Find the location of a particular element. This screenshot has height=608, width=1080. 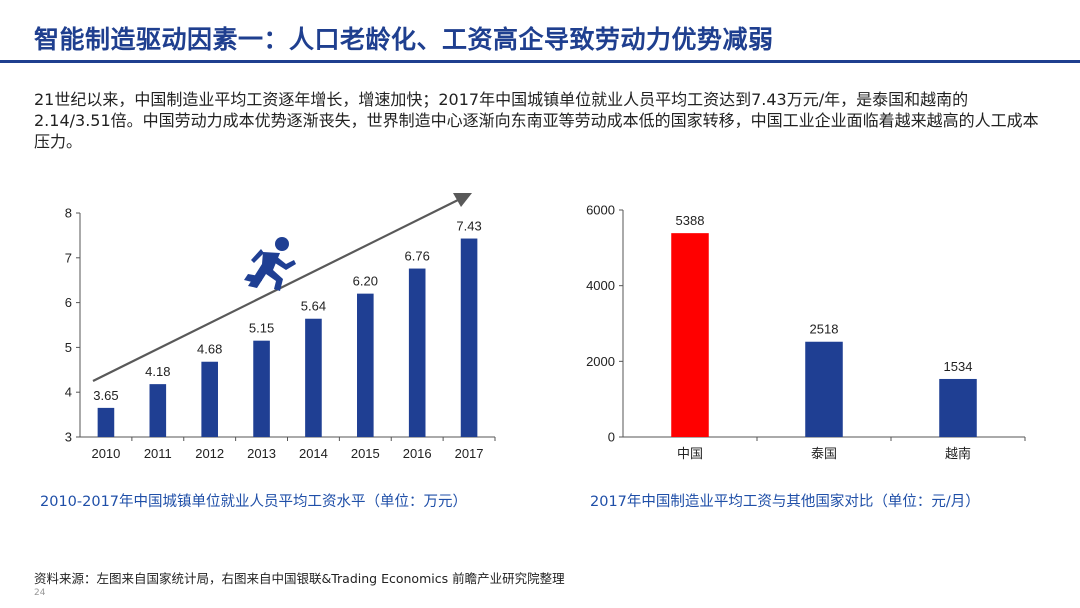

x-tick-label: 2014 is located at coordinates (313, 453).